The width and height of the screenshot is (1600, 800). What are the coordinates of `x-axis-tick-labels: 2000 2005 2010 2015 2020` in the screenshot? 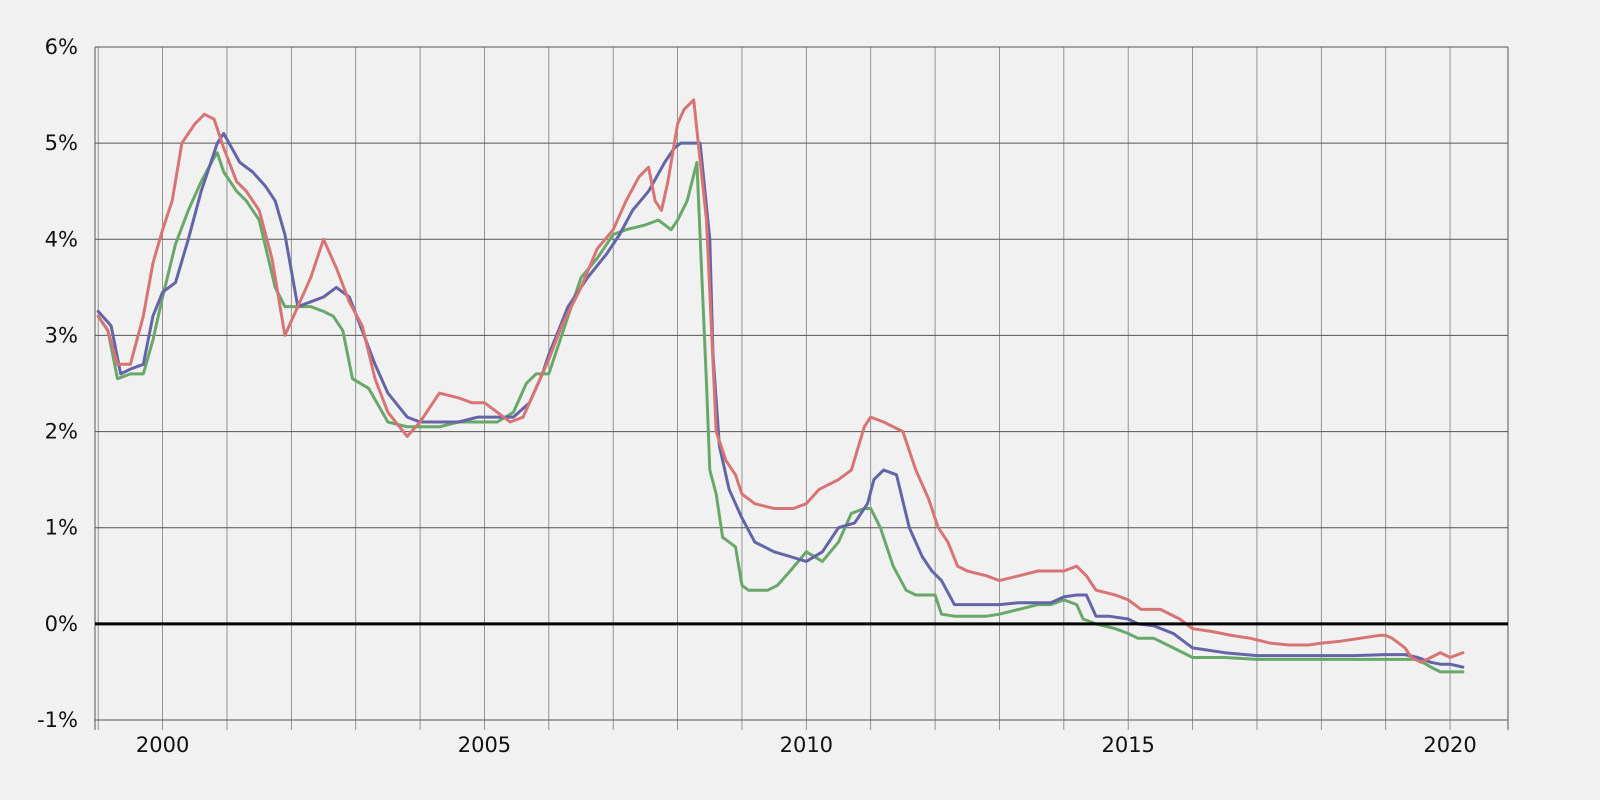 It's located at (806, 745).